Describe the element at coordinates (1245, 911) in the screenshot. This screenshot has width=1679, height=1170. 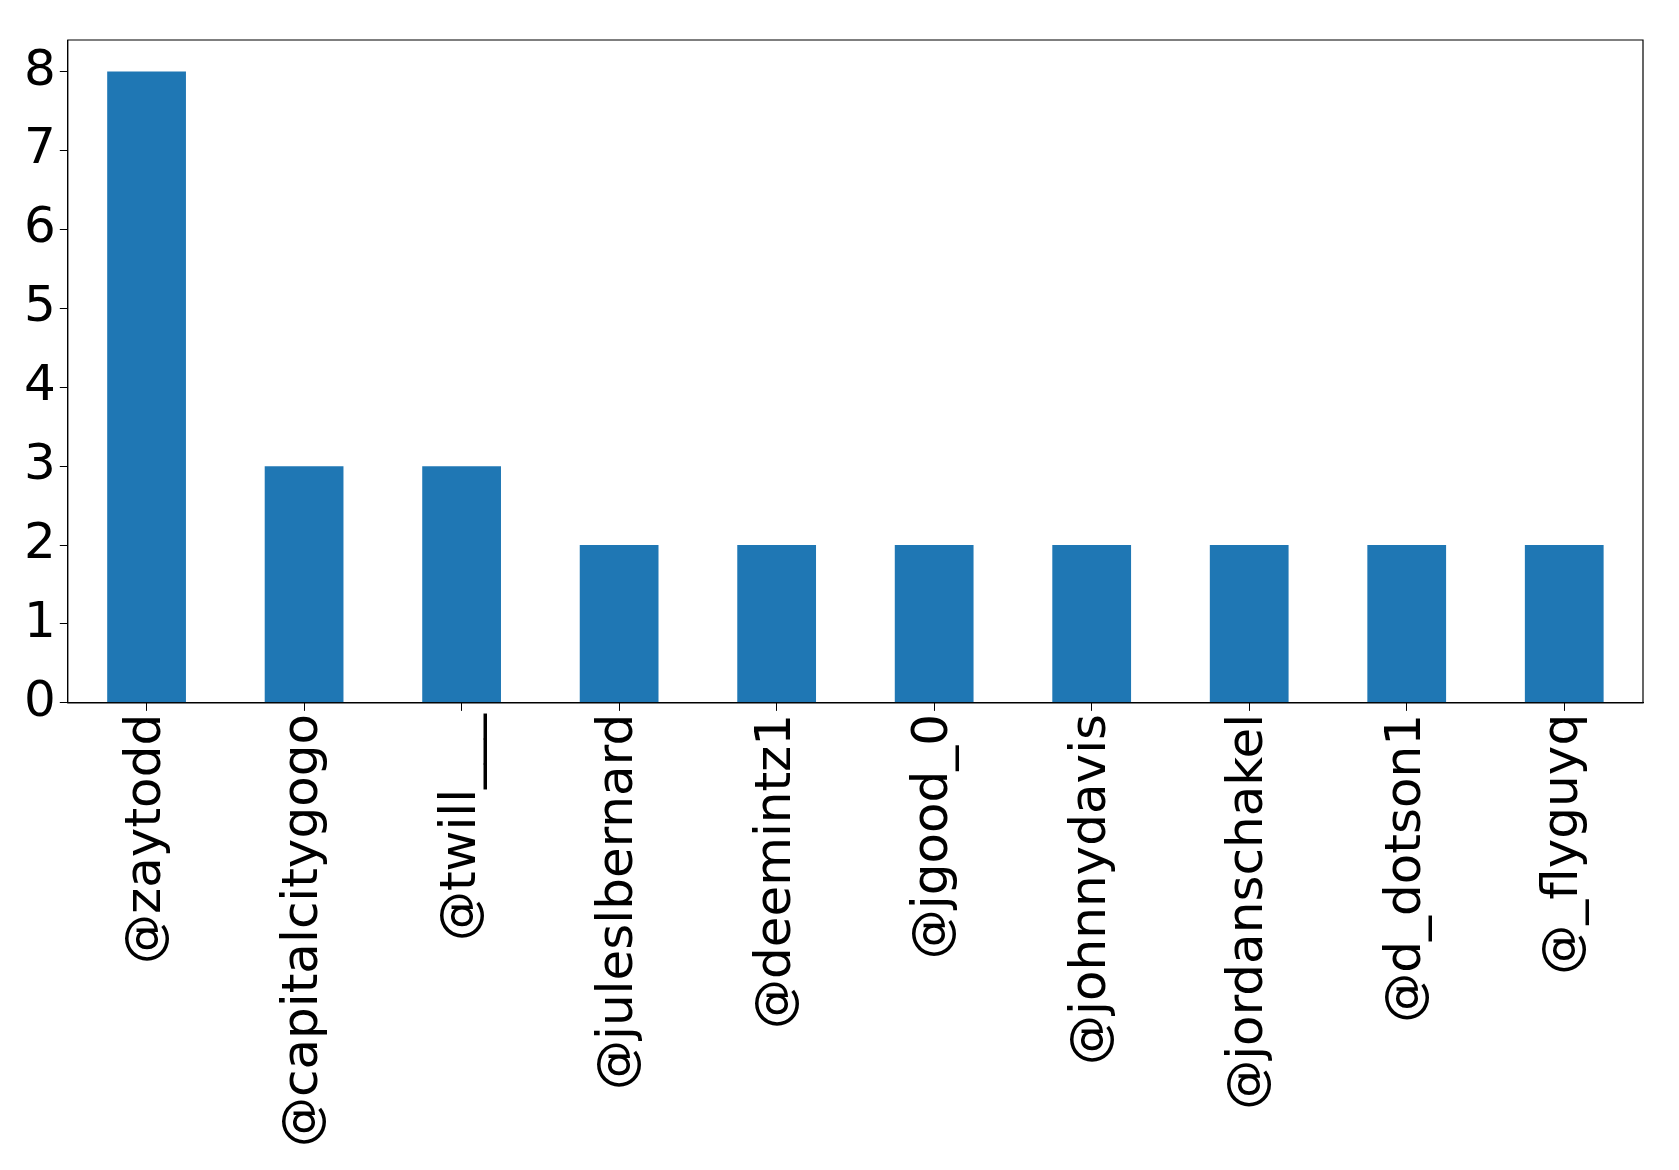
I see `x-tick-label: @jordanschakel` at that location.